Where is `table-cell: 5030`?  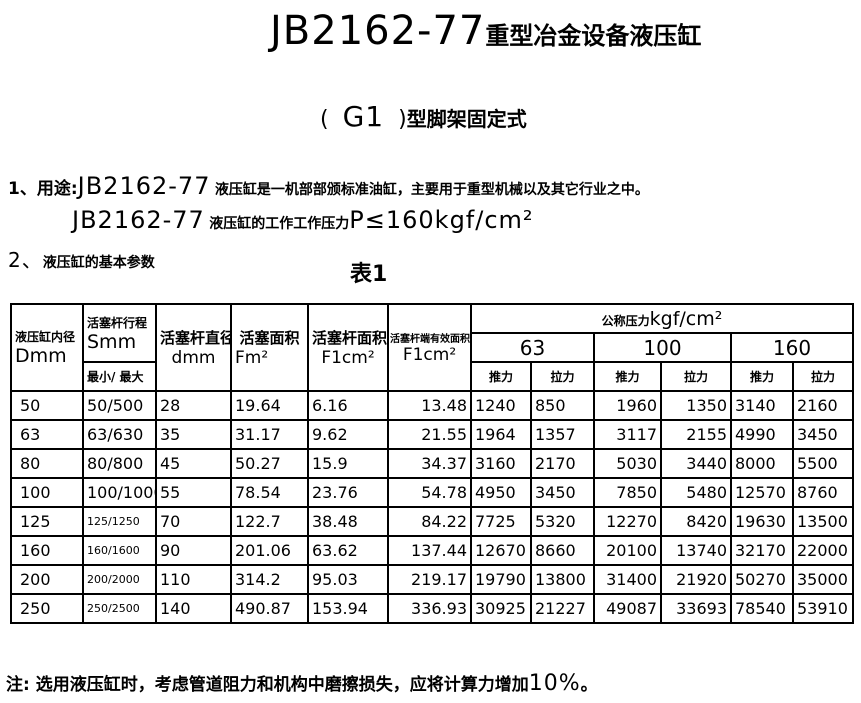 table-cell: 5030 is located at coordinates (627, 463).